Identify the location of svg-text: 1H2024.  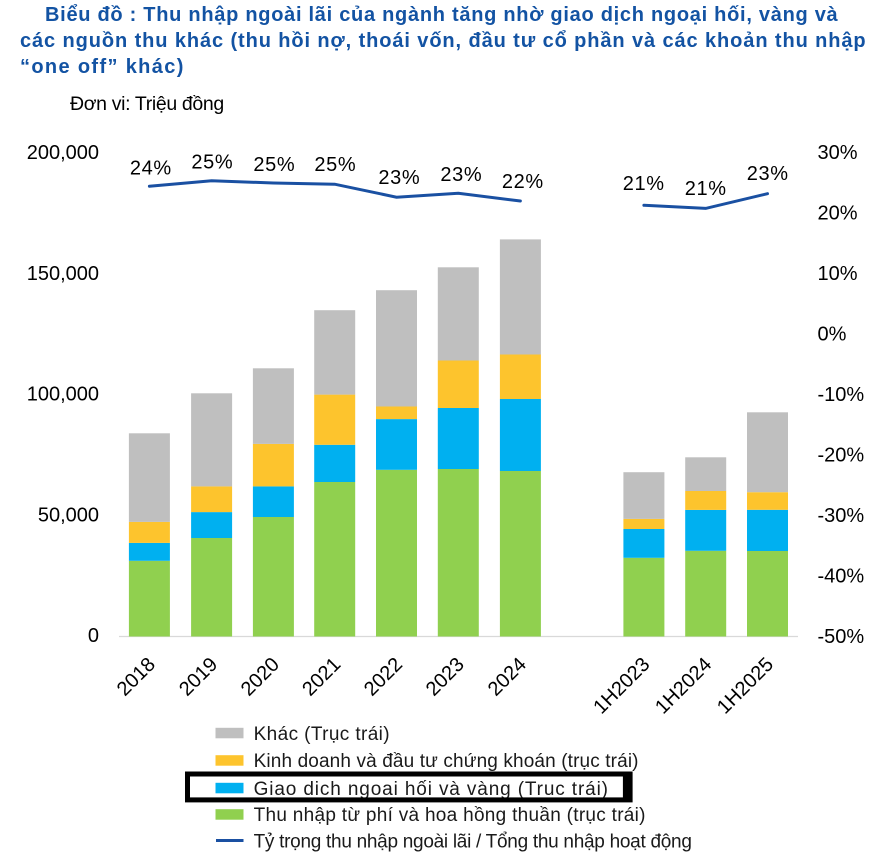
(683, 685).